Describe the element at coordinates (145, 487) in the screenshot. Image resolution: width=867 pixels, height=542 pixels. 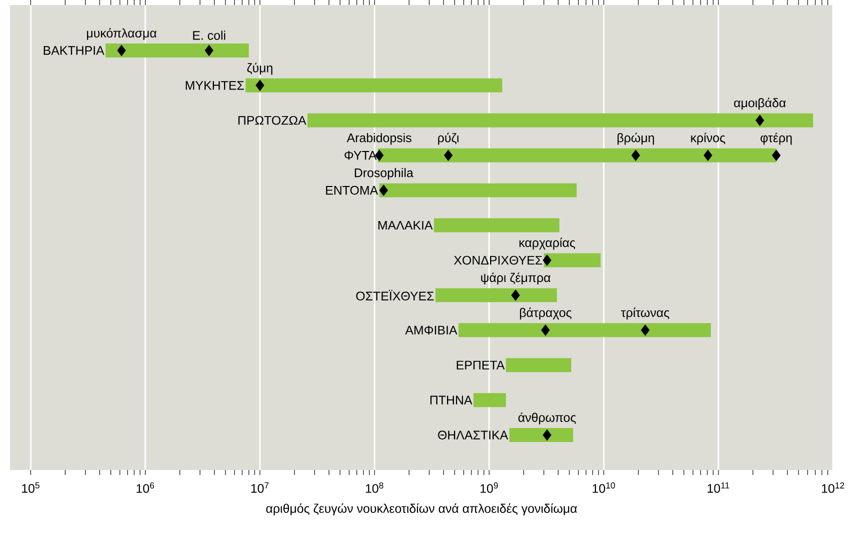
I see `x-tick-label: 10$^{6}$` at that location.